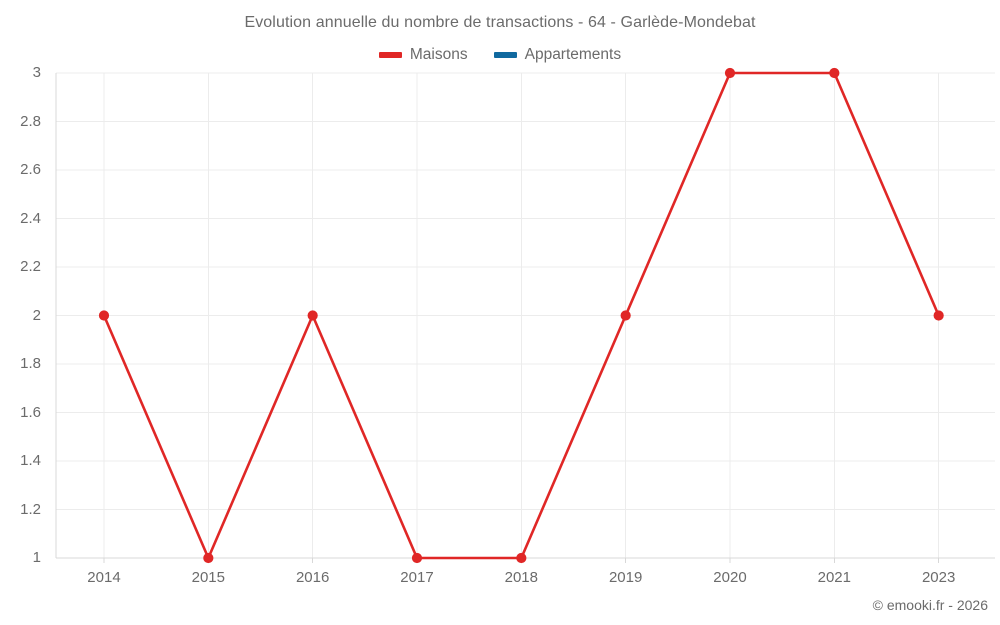 This screenshot has width=1000, height=625. I want to click on x-axis-tick-label: 2021, so click(834, 577).